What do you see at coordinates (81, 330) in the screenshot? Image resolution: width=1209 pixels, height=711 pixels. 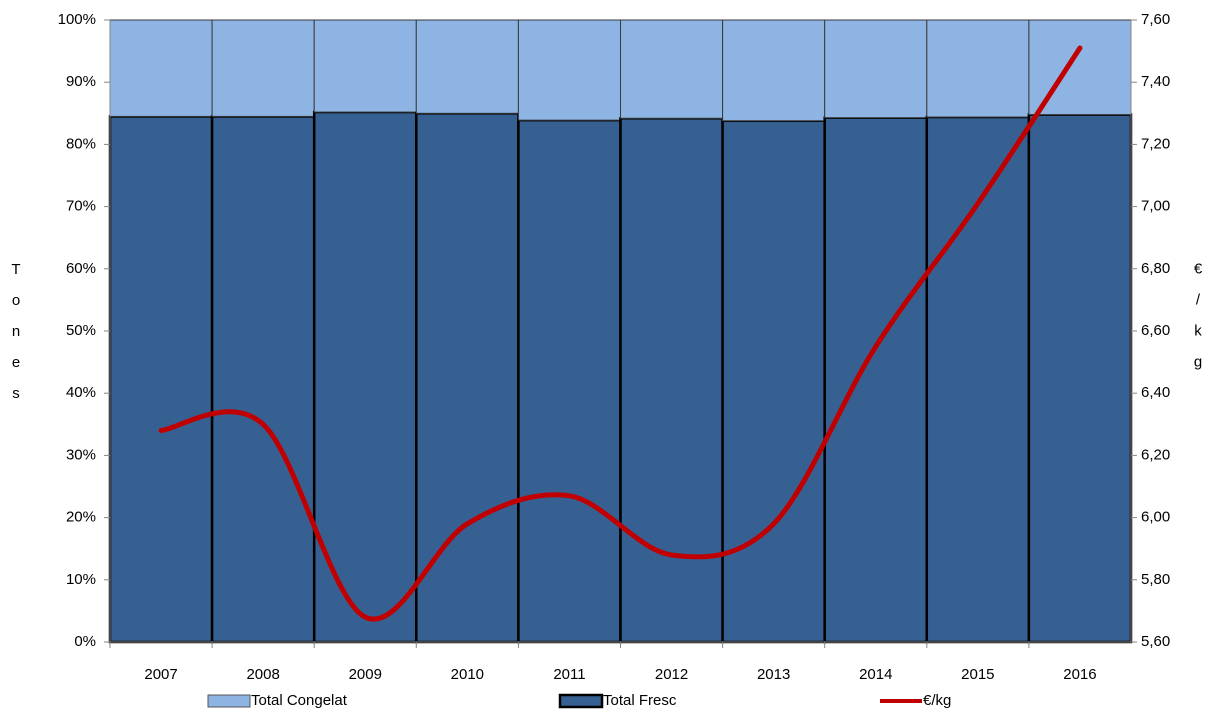 I see `y-tick-label: 50%` at bounding box center [81, 330].